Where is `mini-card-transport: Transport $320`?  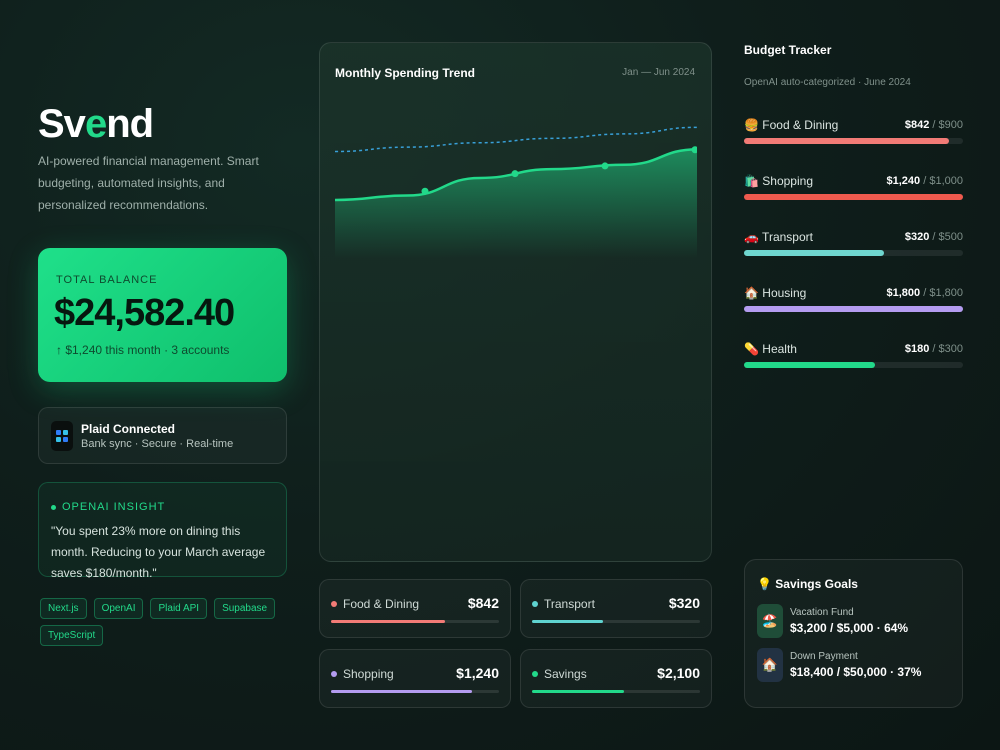
mini-card-transport: Transport $320 is located at coordinates (616, 608).